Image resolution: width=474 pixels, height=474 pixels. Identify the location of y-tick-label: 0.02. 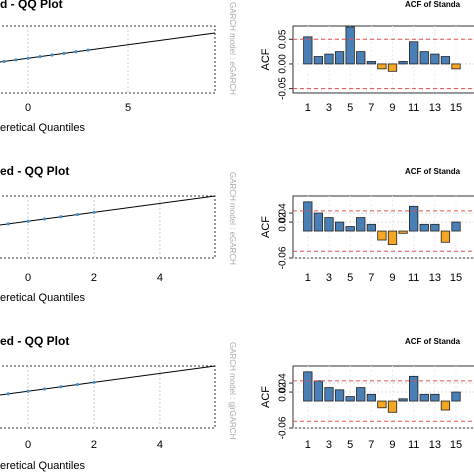
(283, 222).